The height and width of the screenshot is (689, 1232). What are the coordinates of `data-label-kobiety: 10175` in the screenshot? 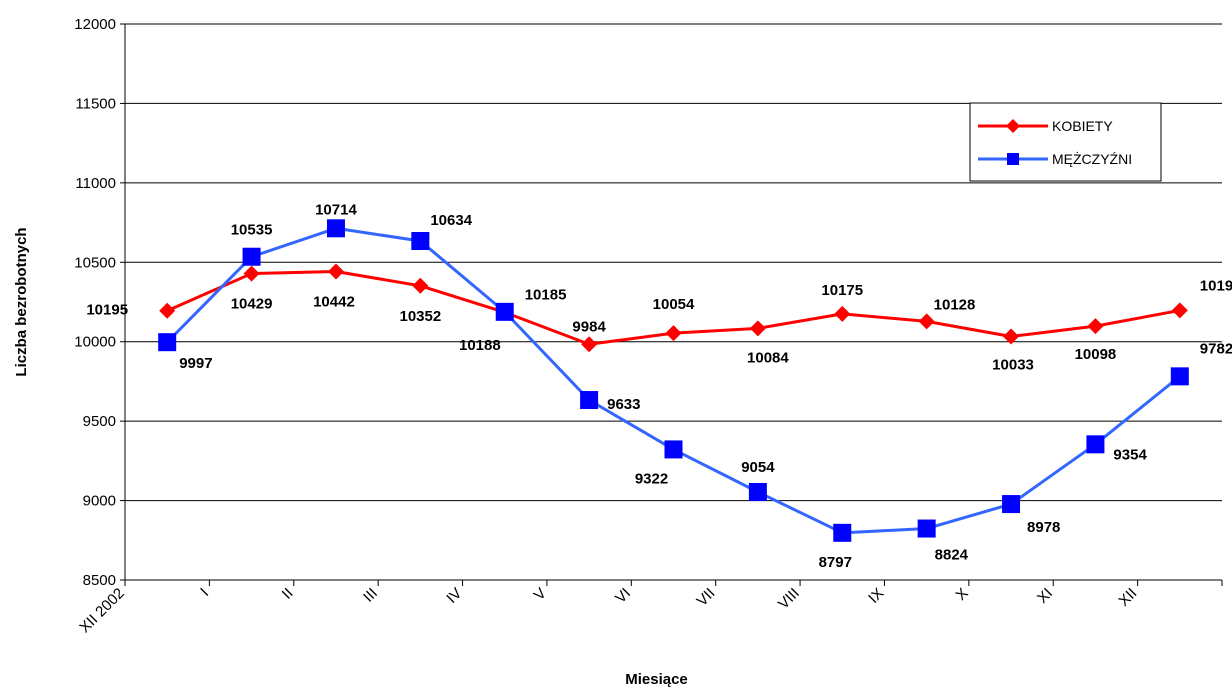 It's located at (842, 290).